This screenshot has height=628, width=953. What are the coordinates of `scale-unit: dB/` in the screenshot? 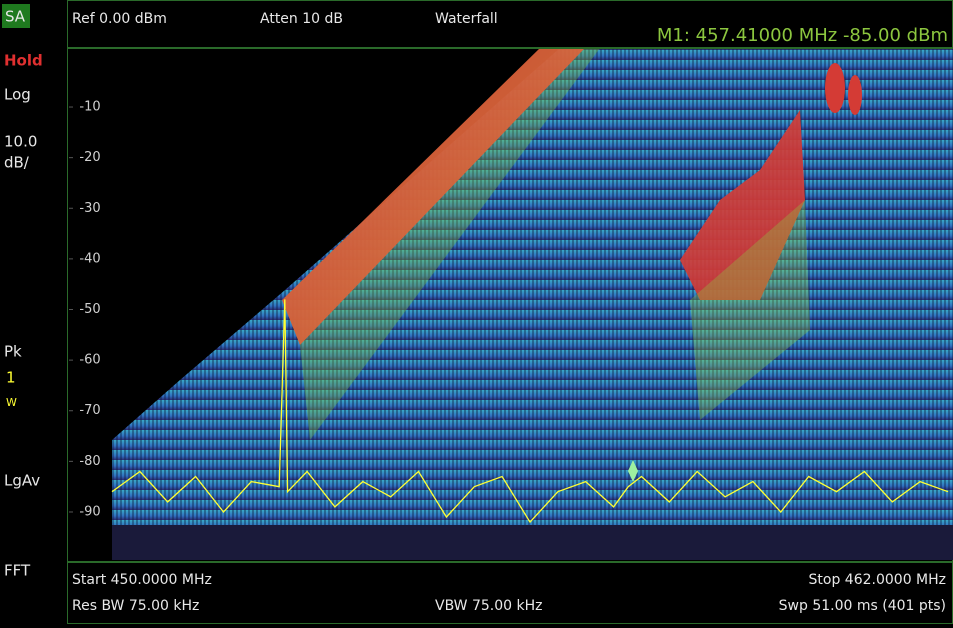 It's located at (17, 163).